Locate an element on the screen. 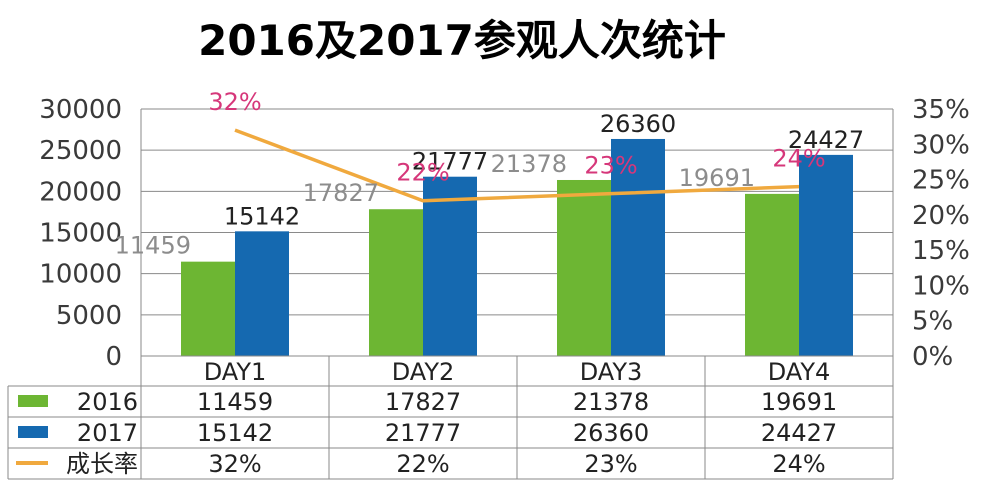 The height and width of the screenshot is (503, 985). chart-title: 2016及2017参观人次统计 is located at coordinates (462, 40).